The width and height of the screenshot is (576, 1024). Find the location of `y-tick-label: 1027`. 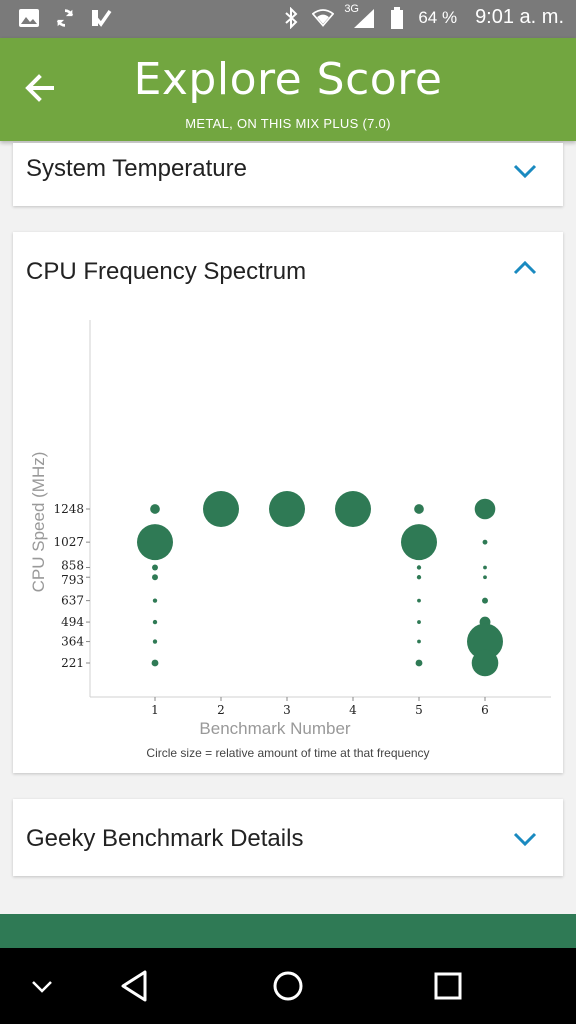

y-tick-label: 1027 is located at coordinates (68, 542).